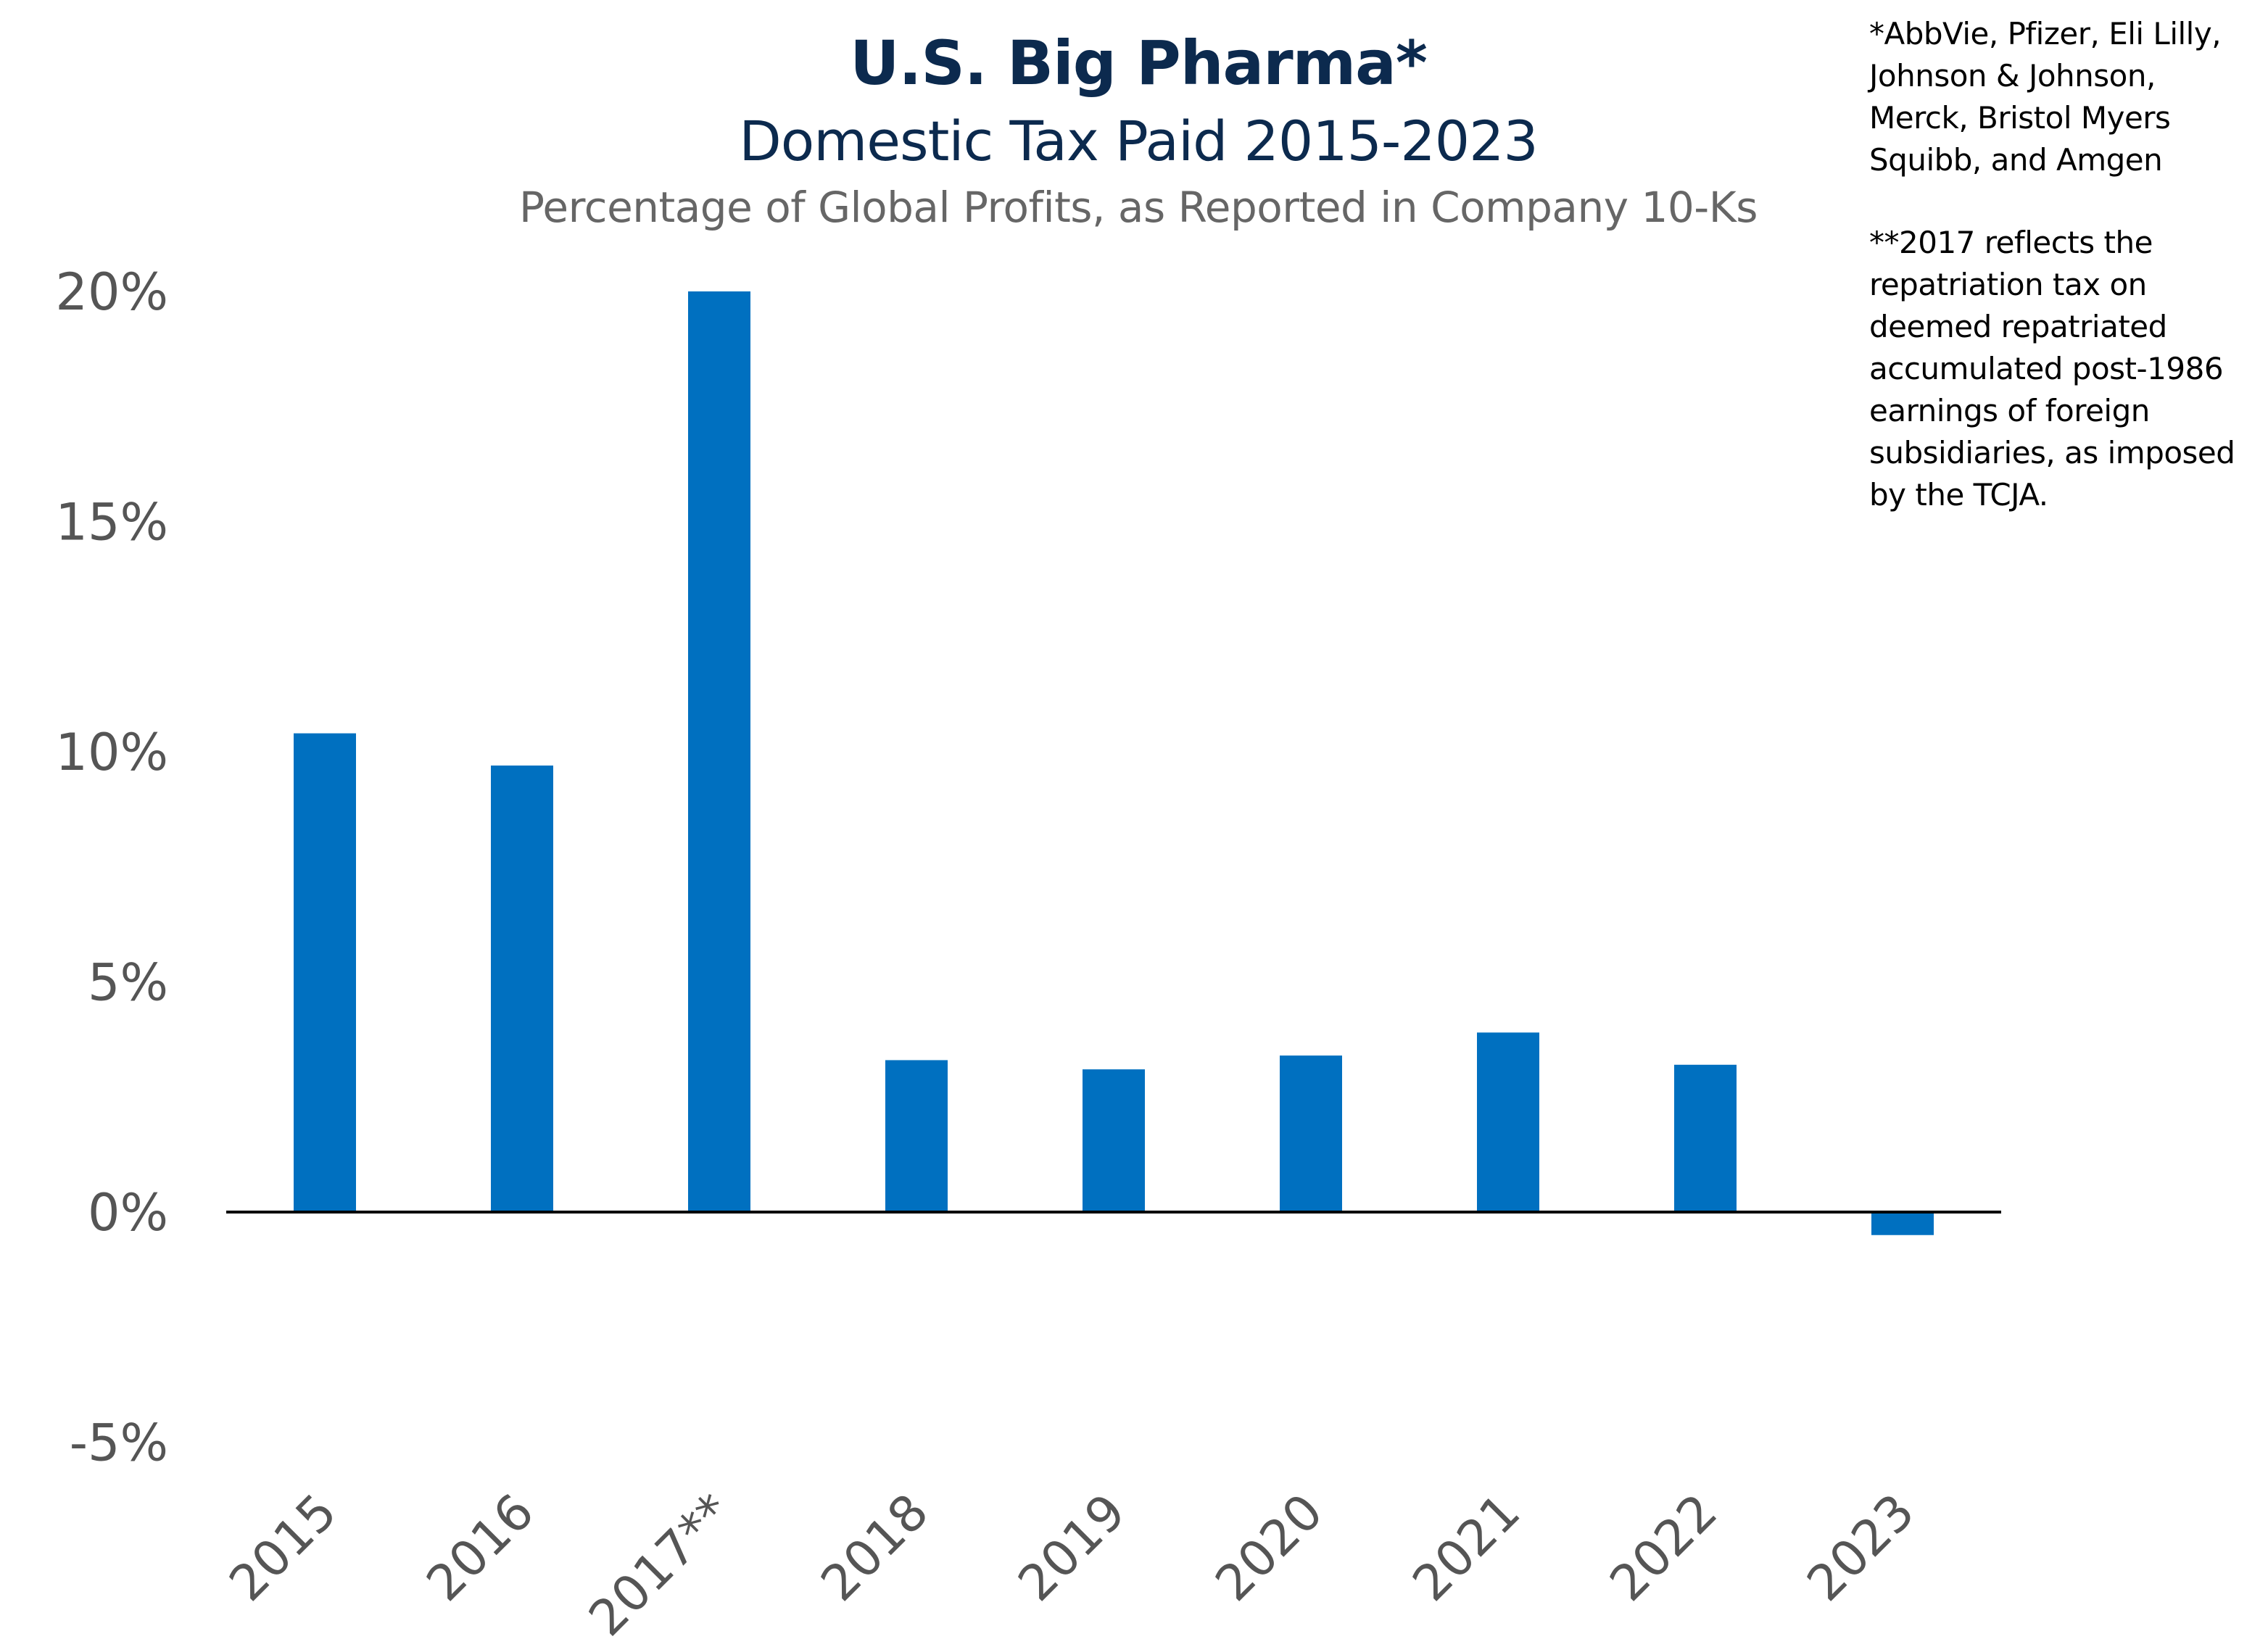  Describe the element at coordinates (1508, 1122) in the screenshot. I see `bar-2021` at that location.